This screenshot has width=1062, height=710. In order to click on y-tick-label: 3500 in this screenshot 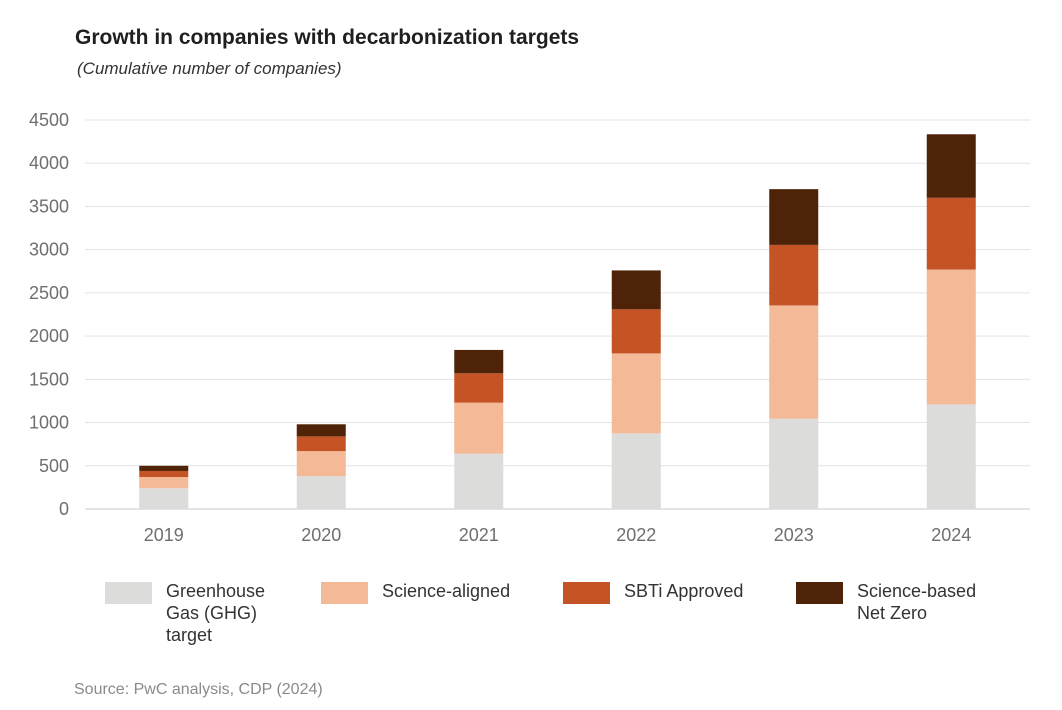, I will do `click(49, 206)`.